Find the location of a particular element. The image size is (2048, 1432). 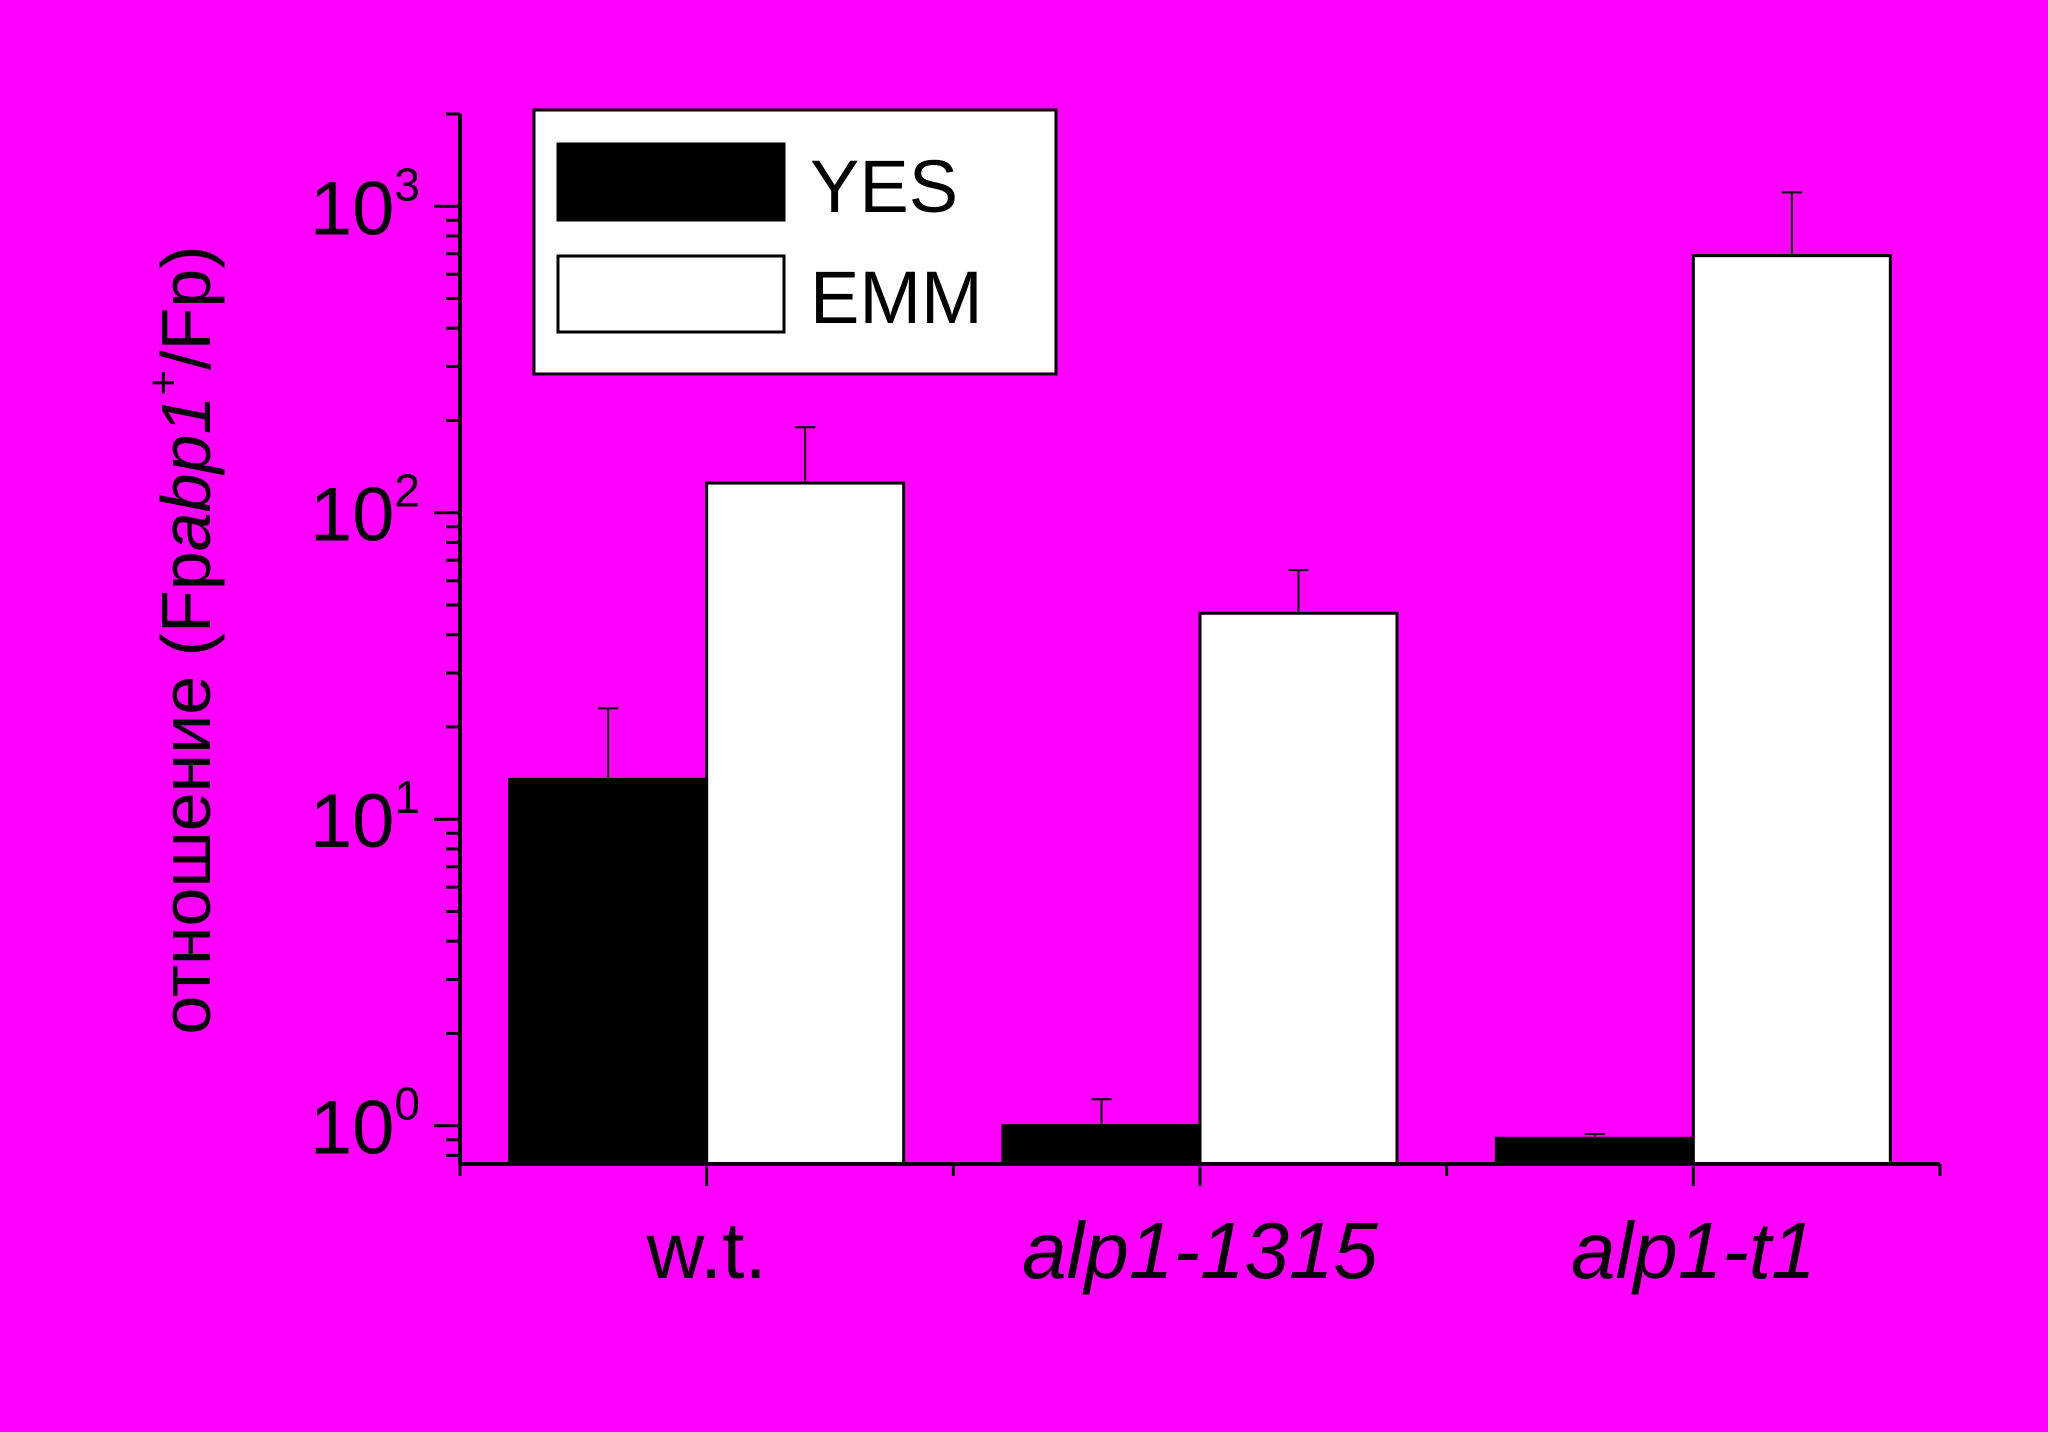

x-tick-label: w.t. is located at coordinates (706, 1250).